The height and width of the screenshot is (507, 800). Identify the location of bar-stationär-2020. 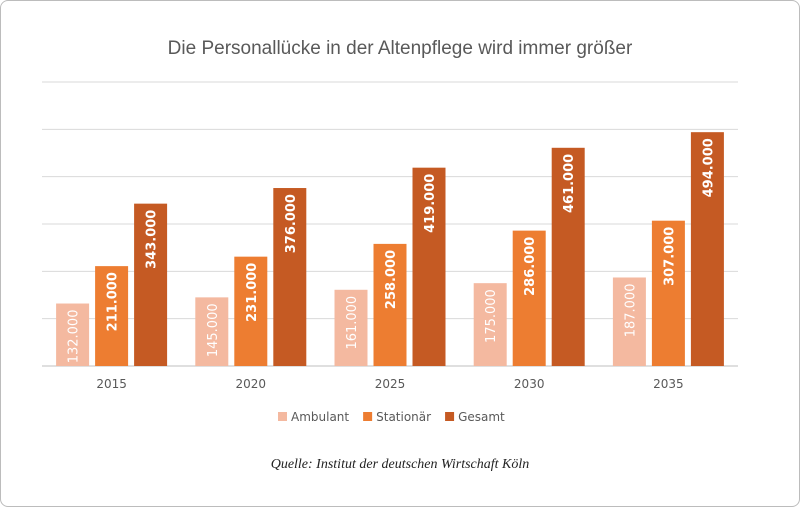
(251, 311).